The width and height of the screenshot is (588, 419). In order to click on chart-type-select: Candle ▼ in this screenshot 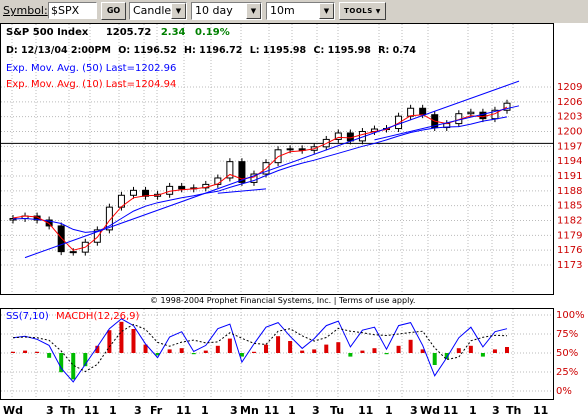, I will do `click(158, 11)`.